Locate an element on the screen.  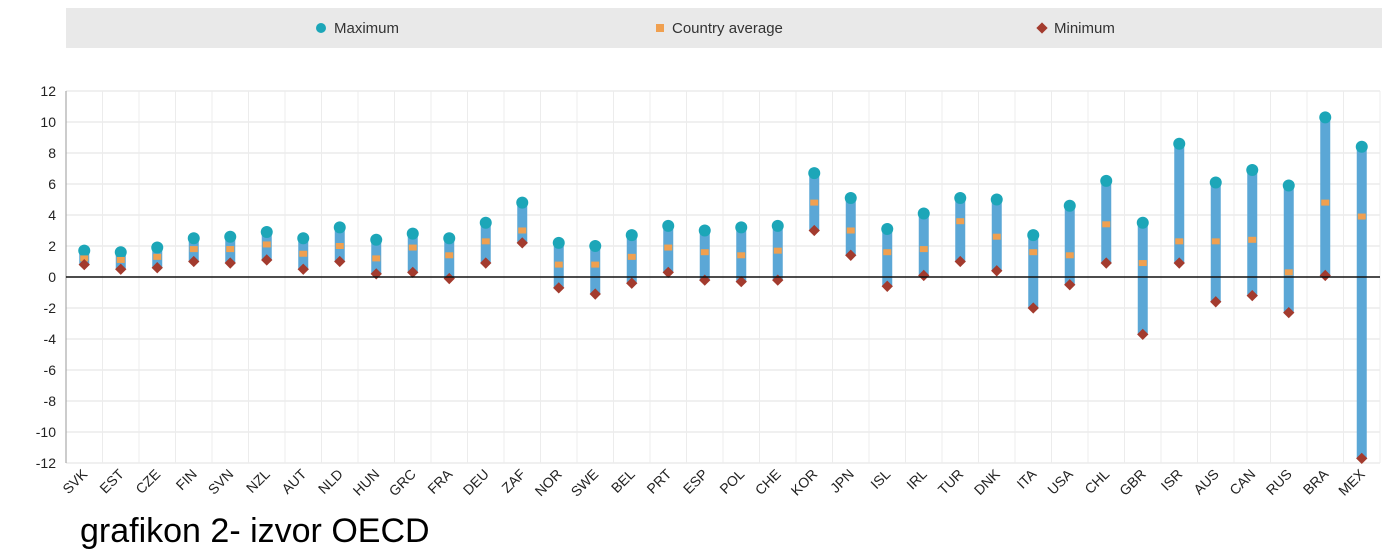
x-tick-label: KOR is located at coordinates (804, 482).